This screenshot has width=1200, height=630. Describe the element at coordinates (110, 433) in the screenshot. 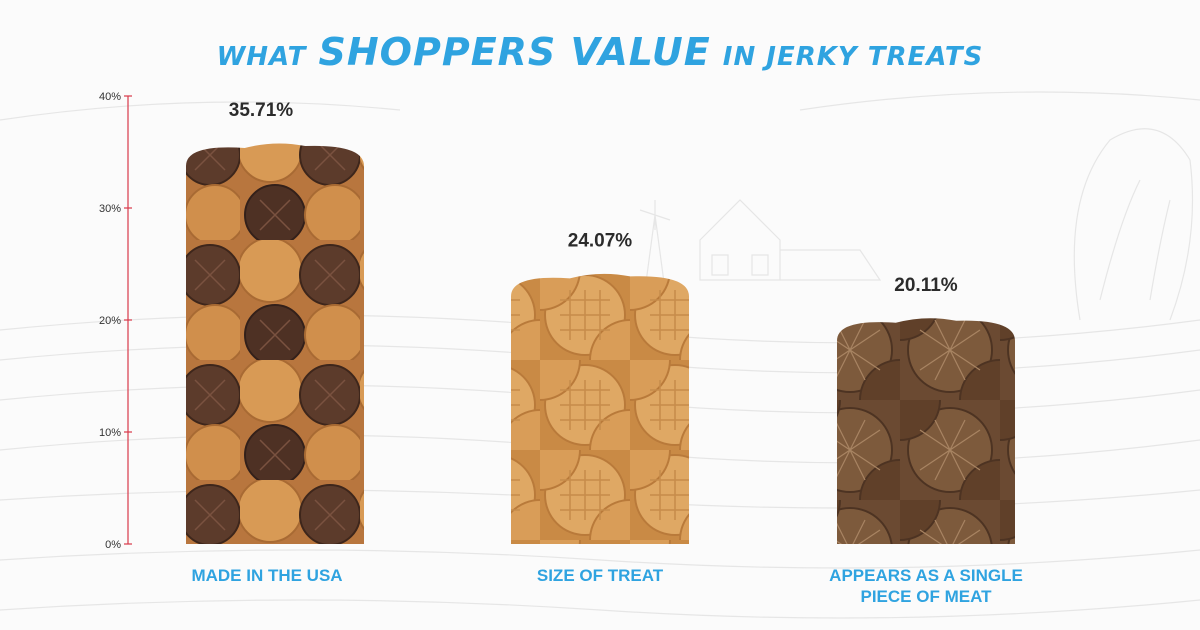

I see `y-tick-label: 10%` at that location.